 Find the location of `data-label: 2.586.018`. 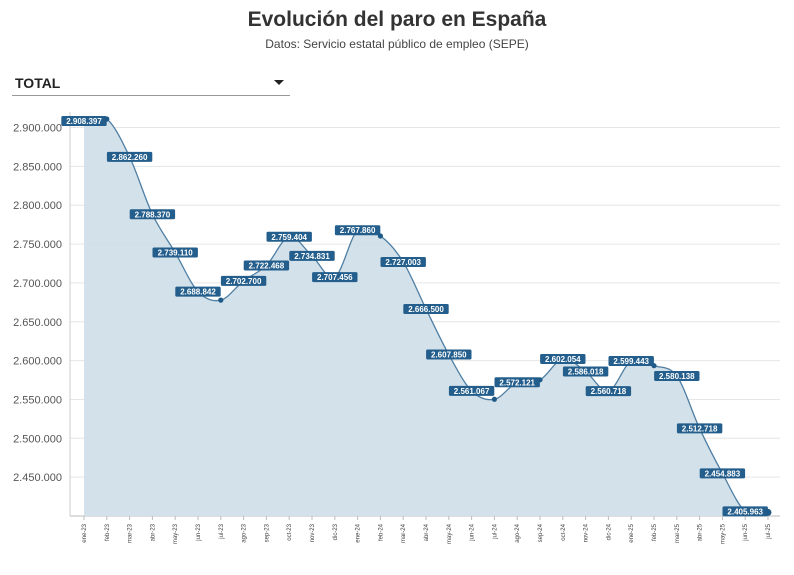

data-label: 2.586.018 is located at coordinates (585, 371).